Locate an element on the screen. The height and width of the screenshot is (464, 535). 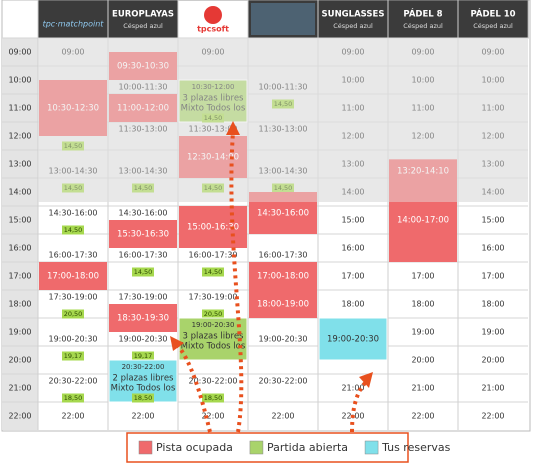
hour-label: 13:00 is located at coordinates (19, 164).